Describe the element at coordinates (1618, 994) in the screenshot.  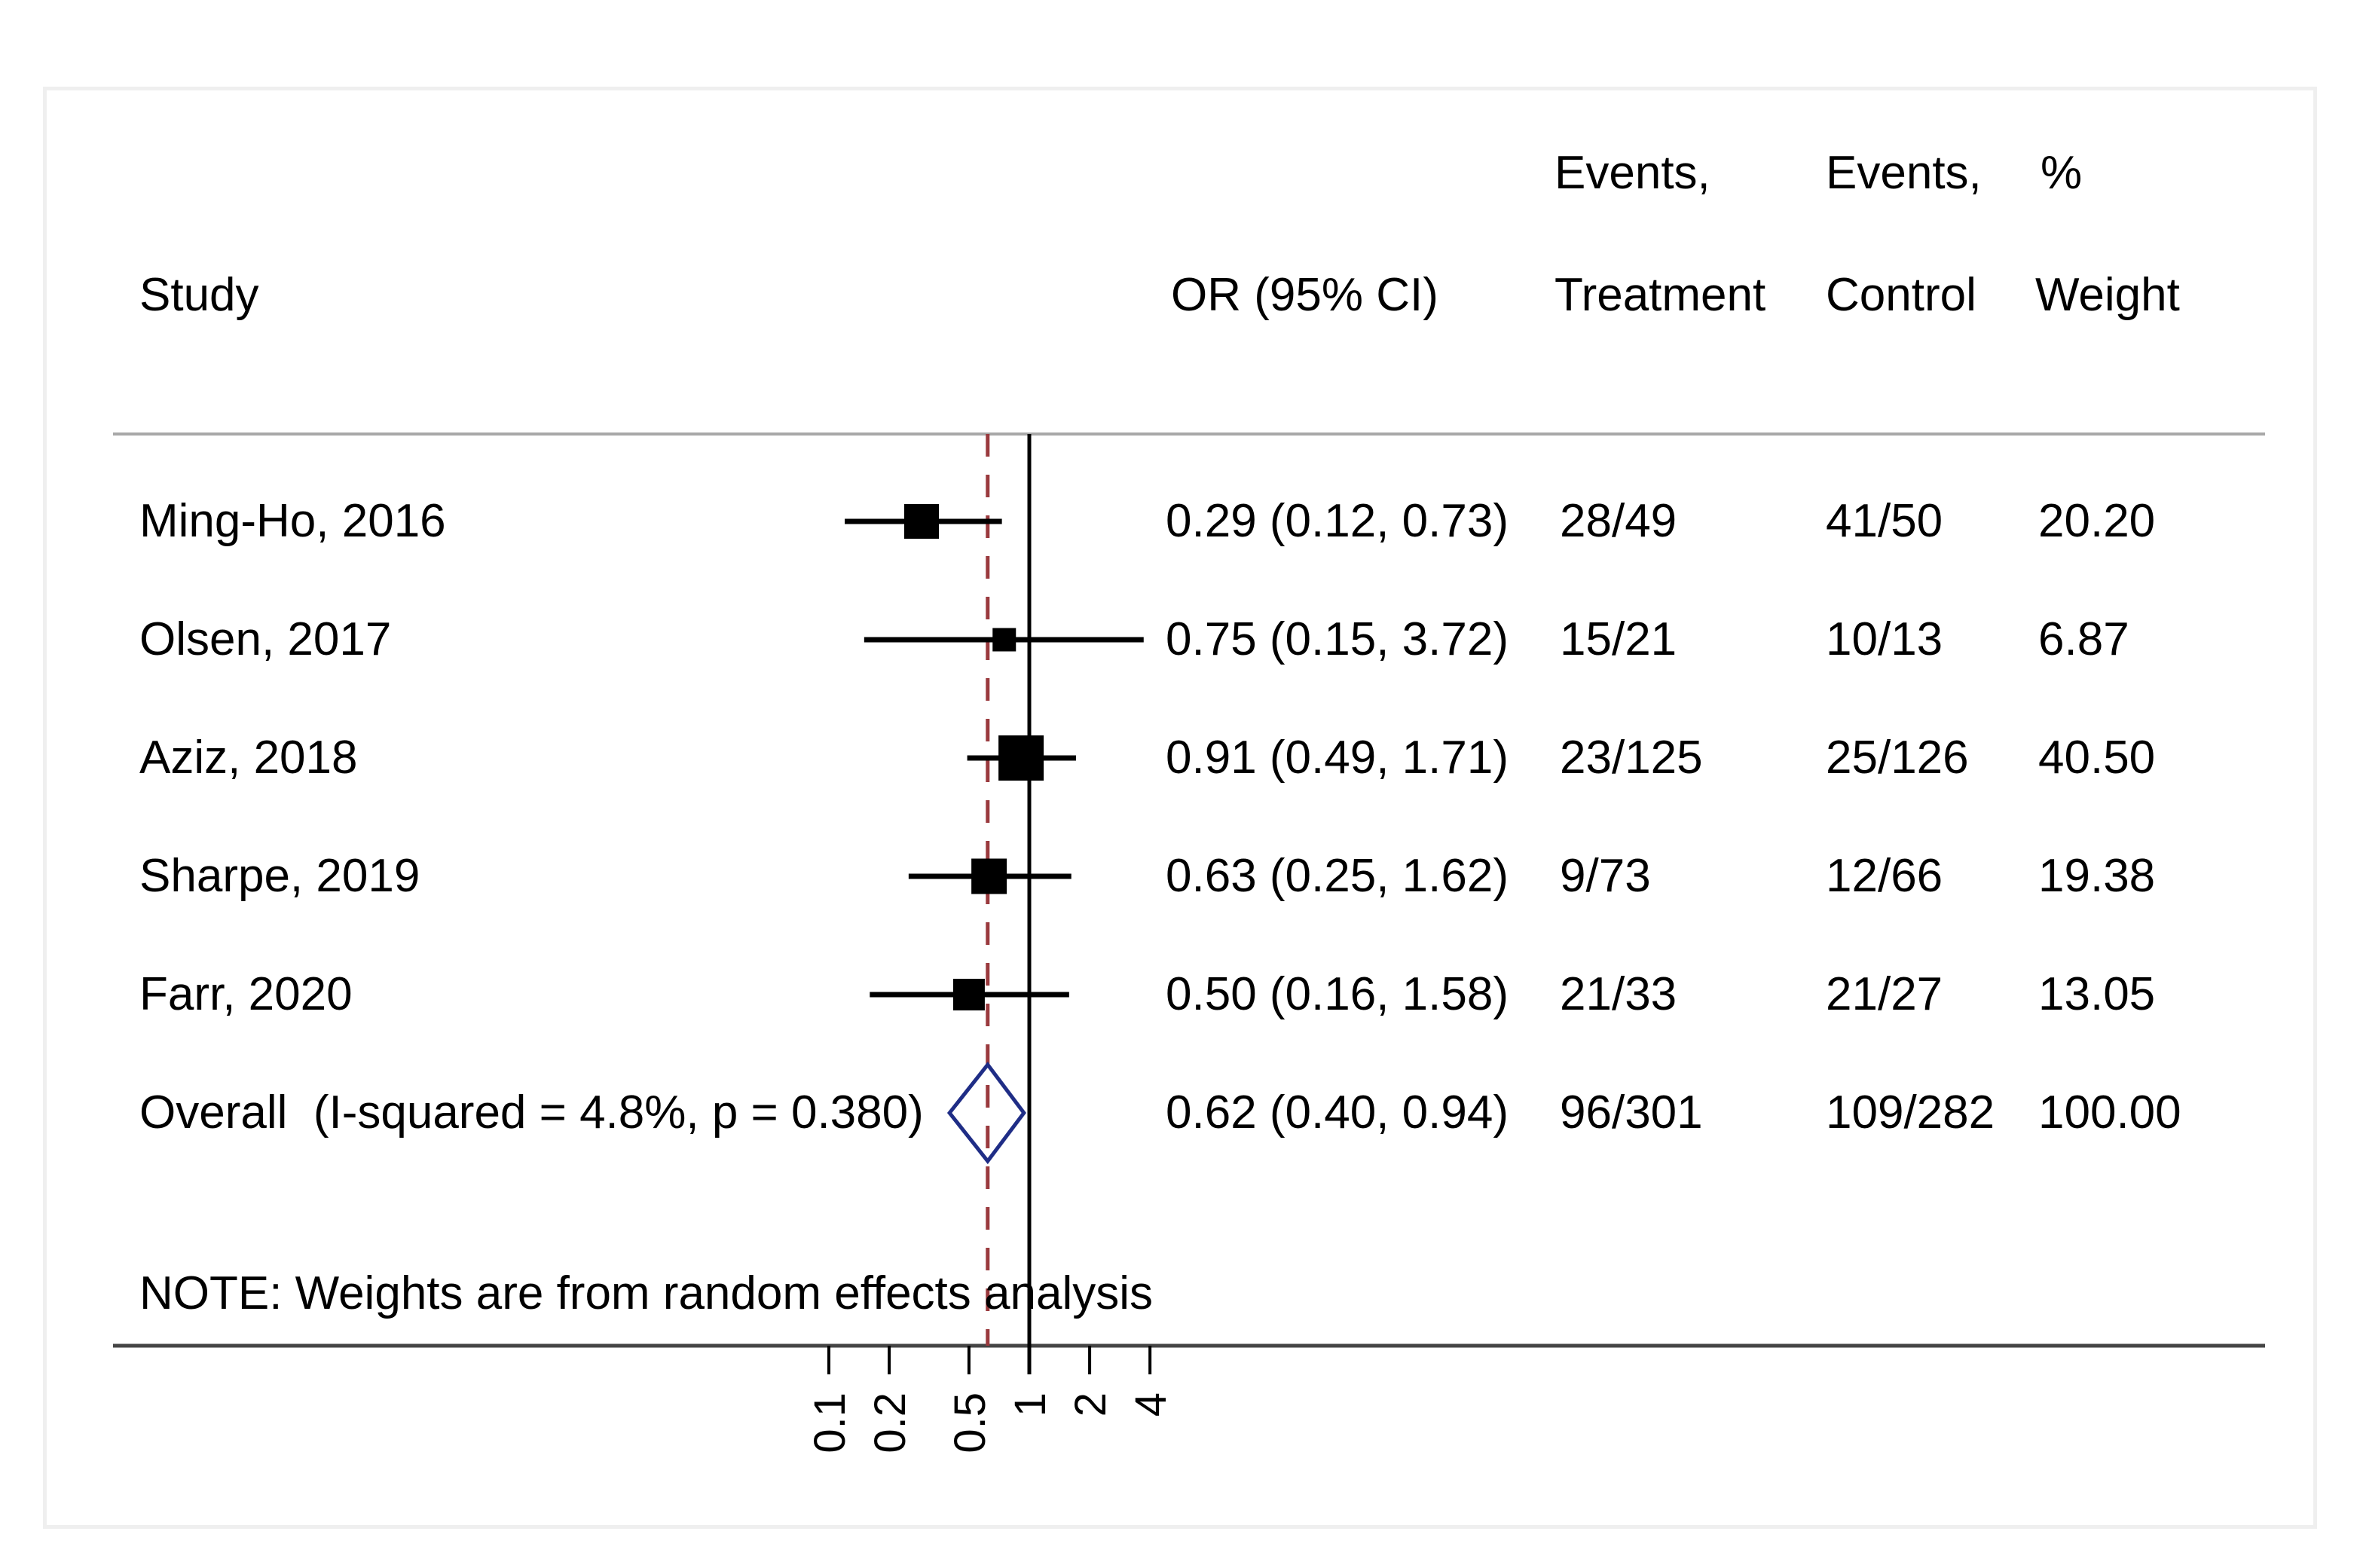
I see `events-treatment-value: 21/33` at that location.